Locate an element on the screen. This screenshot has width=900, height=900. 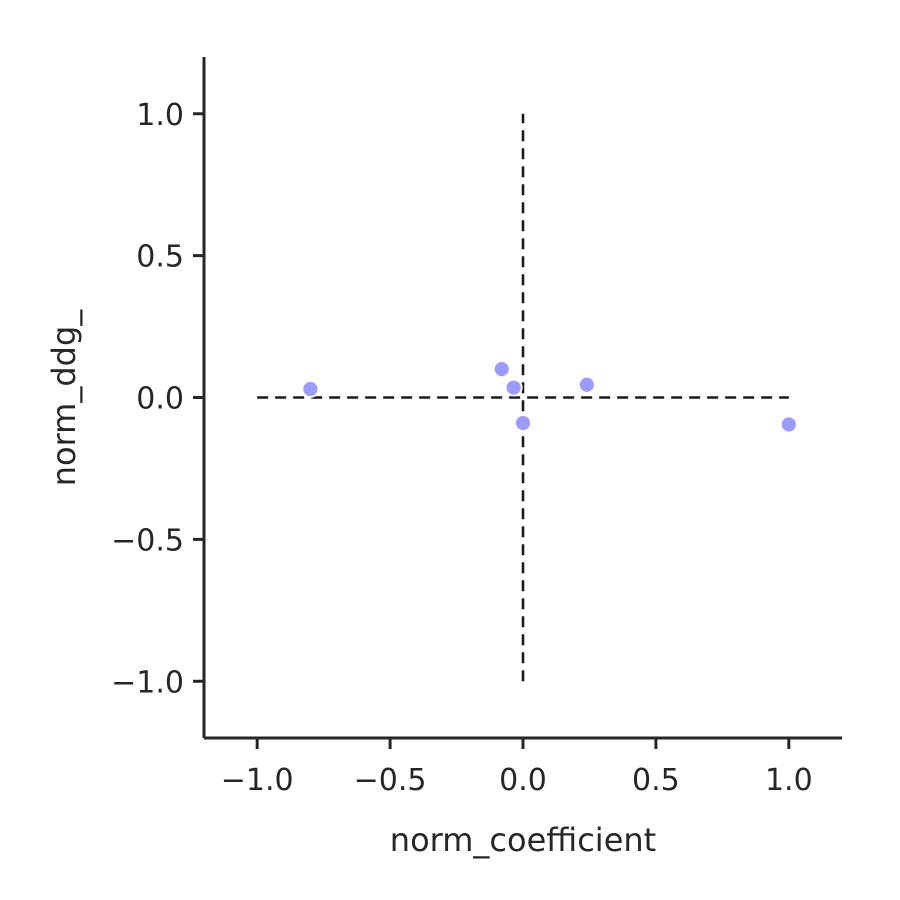
x-axis-ticks: −1.0 −0.5 0.0 0.5 1.0 is located at coordinates (517, 768).